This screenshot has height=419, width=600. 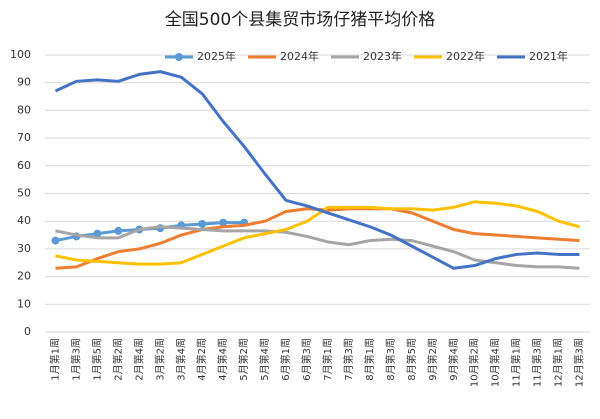 What do you see at coordinates (348, 359) in the screenshot?
I see `x-tick-label: 7月第3周` at bounding box center [348, 359].